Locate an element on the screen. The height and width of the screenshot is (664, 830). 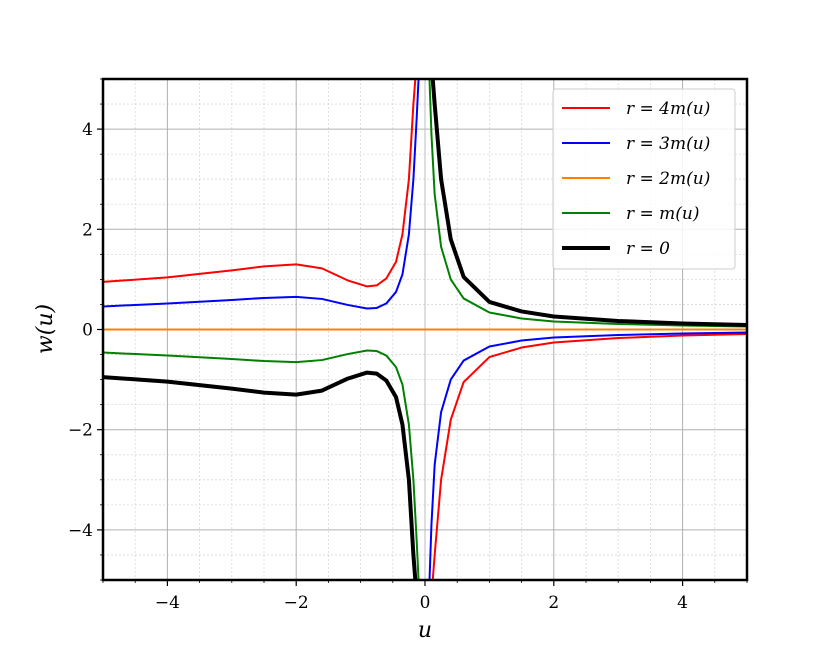
legend: r = 4m(u) r = 3m(u) r = 2m(u) r = m(u) r = 0 is located at coordinates (644, 179).